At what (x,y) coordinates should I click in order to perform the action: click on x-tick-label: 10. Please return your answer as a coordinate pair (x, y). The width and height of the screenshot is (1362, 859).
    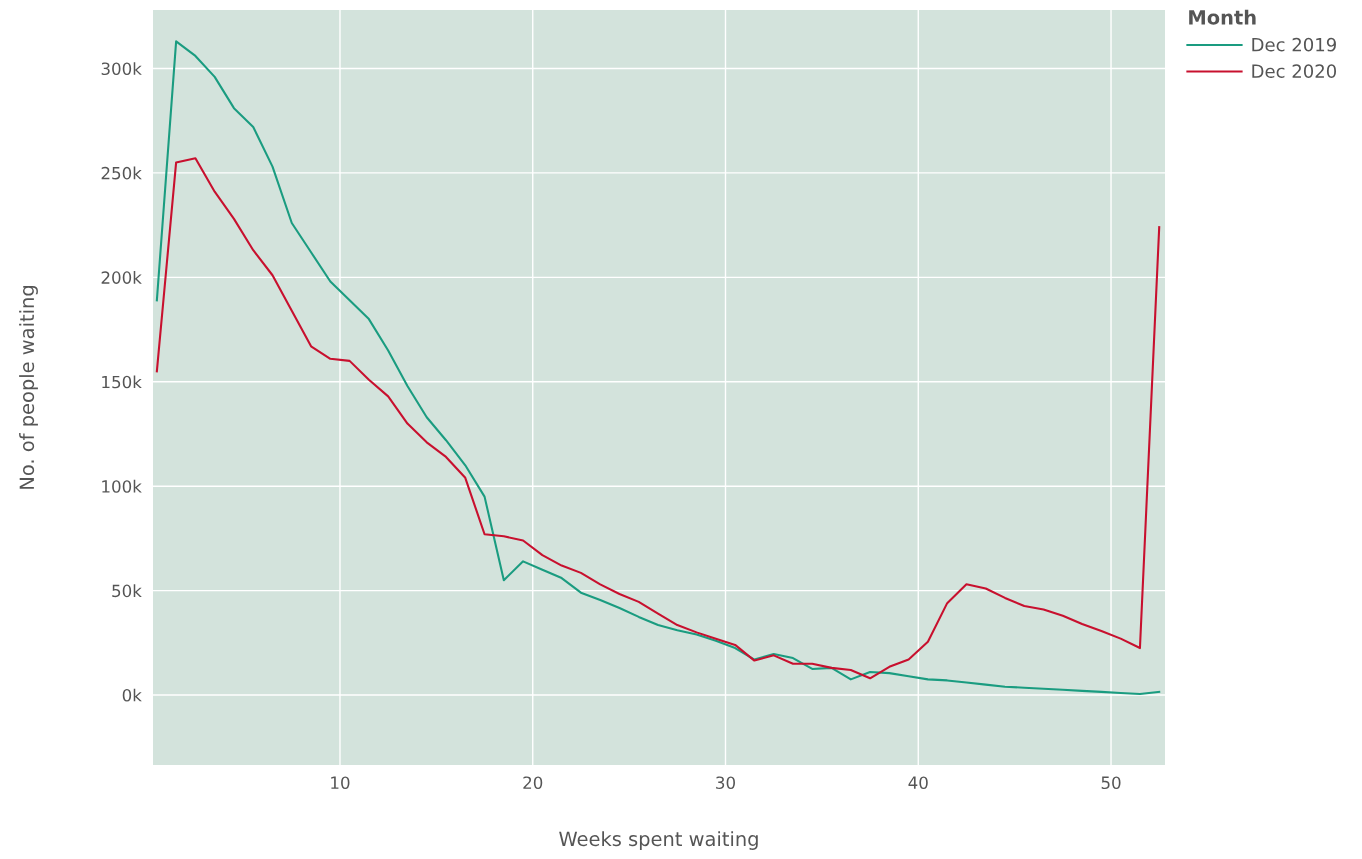
    Looking at the image, I should click on (340, 783).